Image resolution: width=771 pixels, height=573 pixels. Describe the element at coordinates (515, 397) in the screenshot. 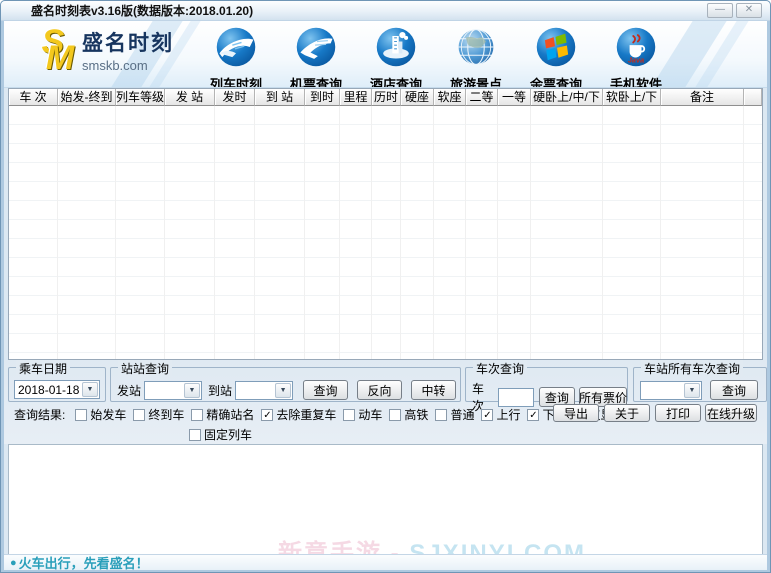

I see `train-no-input` at that location.